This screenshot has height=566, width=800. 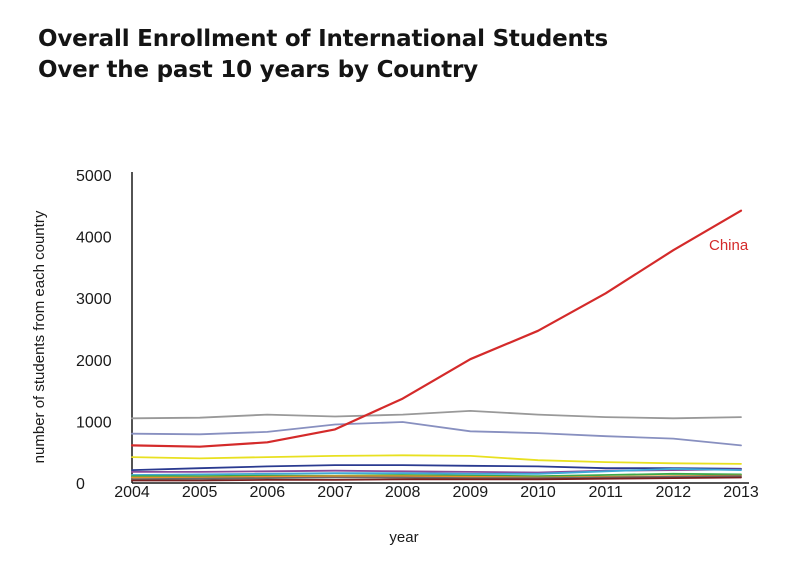 What do you see at coordinates (471, 492) in the screenshot?
I see `x-tick-label: 2009` at bounding box center [471, 492].